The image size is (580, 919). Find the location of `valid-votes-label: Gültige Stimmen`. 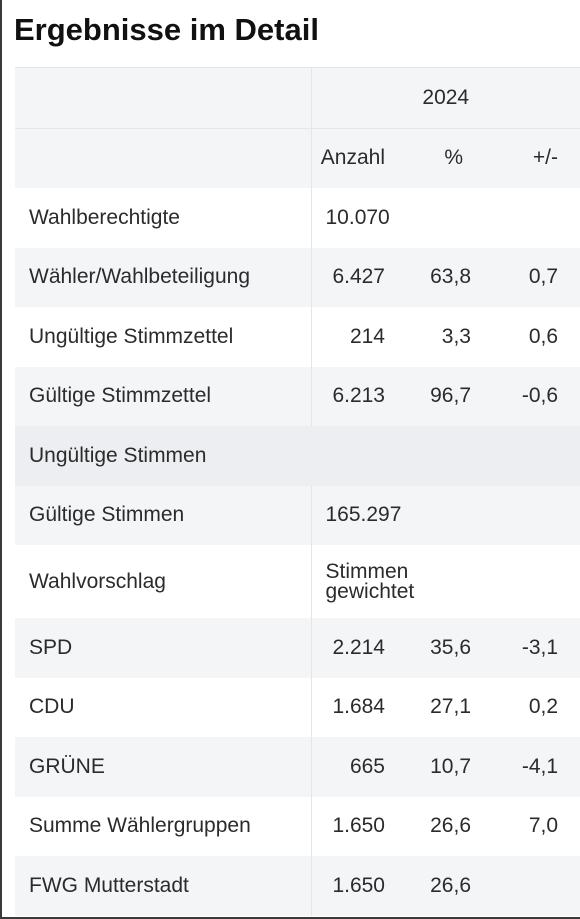

valid-votes-label: Gültige Stimmen is located at coordinates (163, 515).